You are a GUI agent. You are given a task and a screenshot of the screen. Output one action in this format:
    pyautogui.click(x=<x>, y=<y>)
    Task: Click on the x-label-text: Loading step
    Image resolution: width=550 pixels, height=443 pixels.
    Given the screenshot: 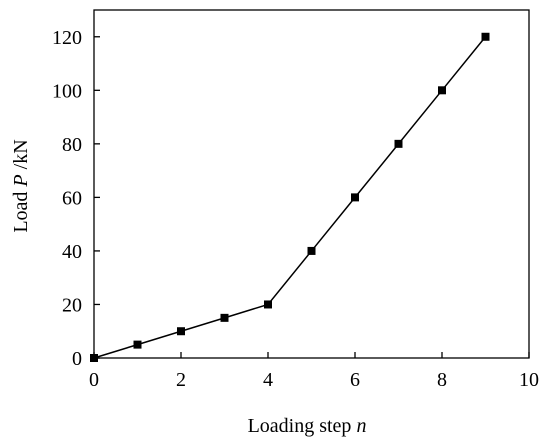 What is the action you would take?
    pyautogui.click(x=302, y=426)
    